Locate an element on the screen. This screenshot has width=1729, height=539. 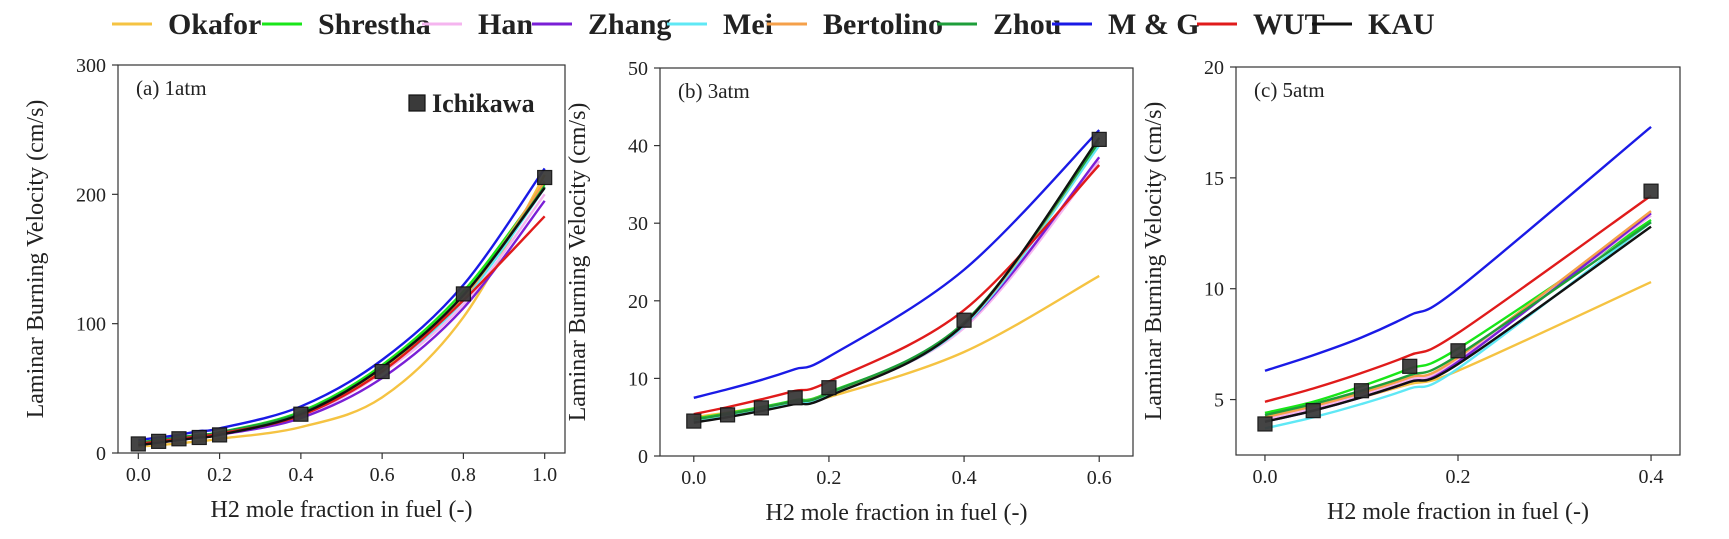
legend-label-bertolino: Bertolino is located at coordinates (883, 24).